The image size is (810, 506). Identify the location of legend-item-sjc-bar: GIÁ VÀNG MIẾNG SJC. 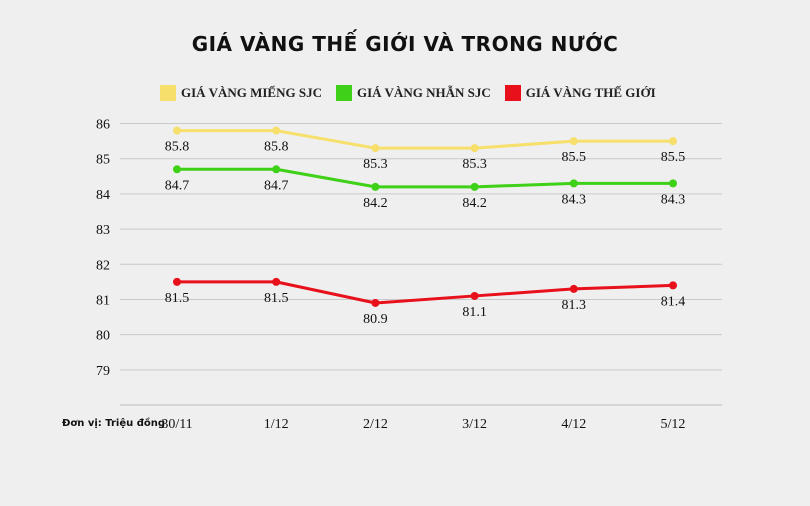
(241, 93).